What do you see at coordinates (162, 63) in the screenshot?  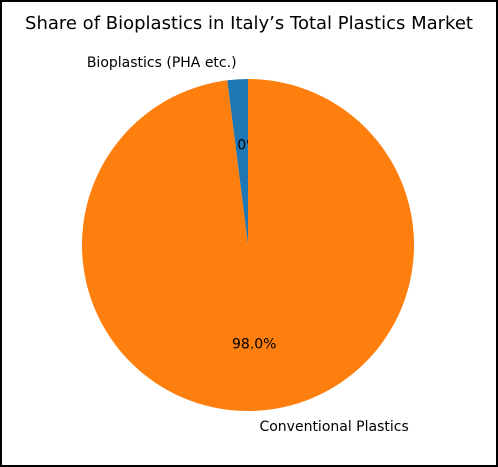 I see `slice-label: Bioplastics (PHA etc.)` at bounding box center [162, 63].